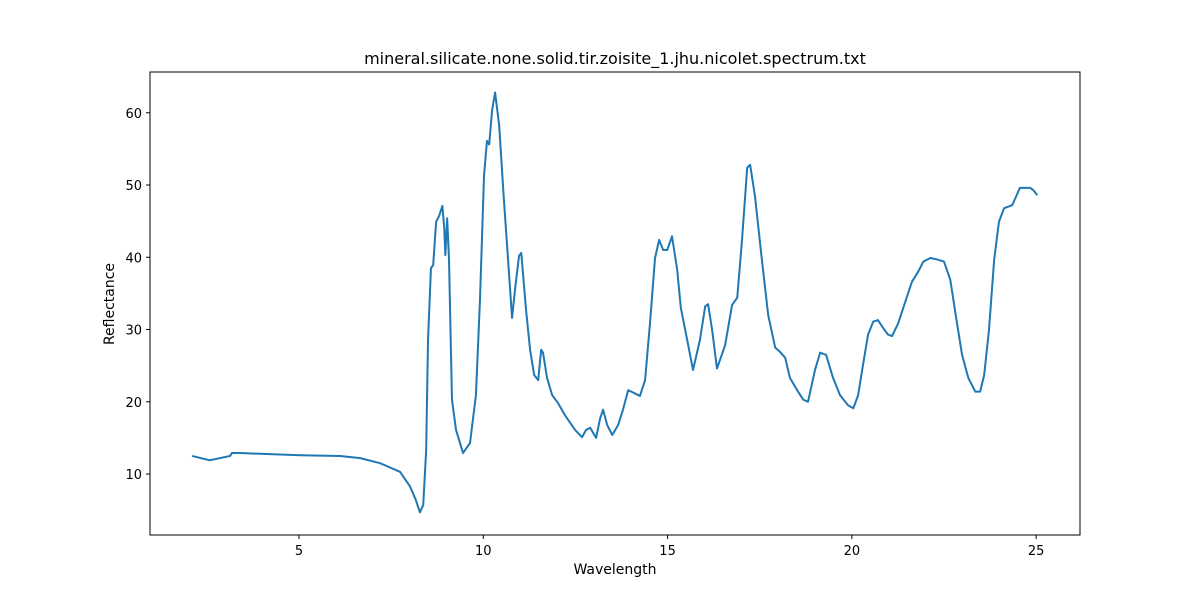 The height and width of the screenshot is (600, 1200). What do you see at coordinates (133, 475) in the screenshot?
I see `y-tick-label: 10` at bounding box center [133, 475].